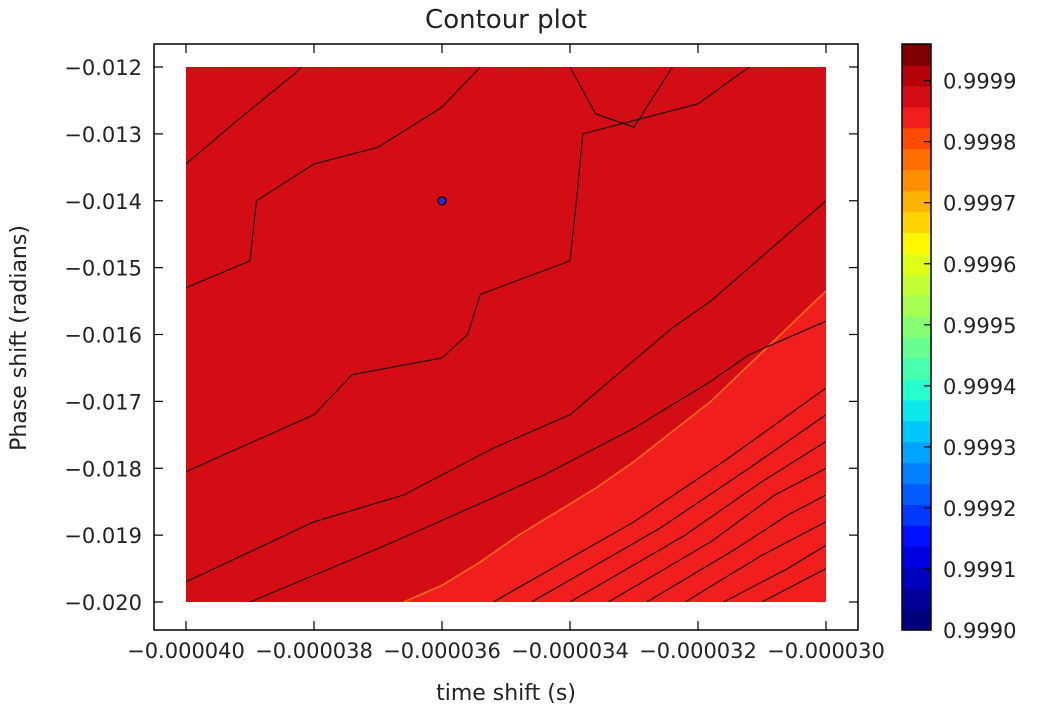  I want to click on colorbar-bands, so click(916, 337).